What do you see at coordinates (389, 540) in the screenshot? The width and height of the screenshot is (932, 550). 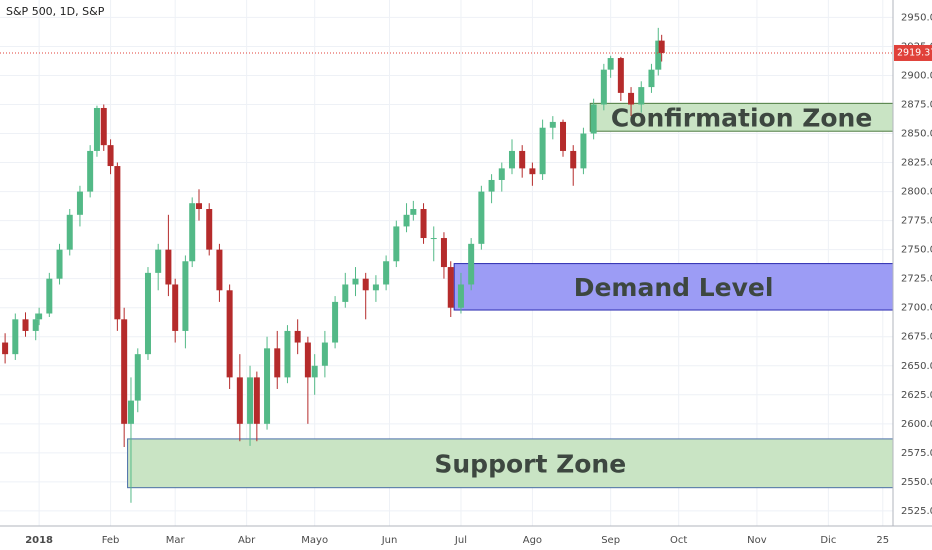 I see `x-tick-label: Jun` at bounding box center [389, 540].